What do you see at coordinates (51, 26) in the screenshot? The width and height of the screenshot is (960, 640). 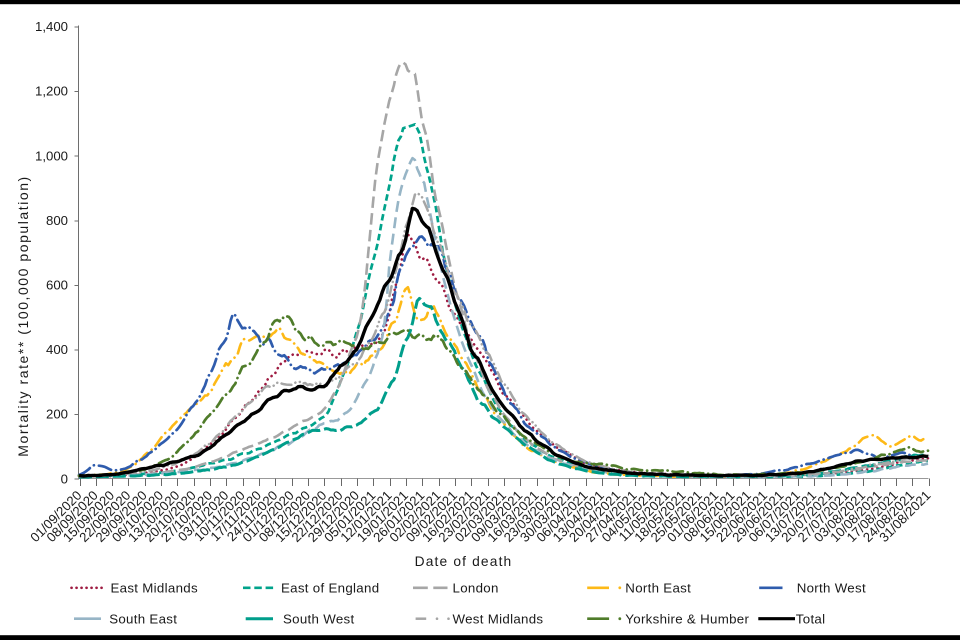 I see `svg-text: 1,400` at bounding box center [51, 26].